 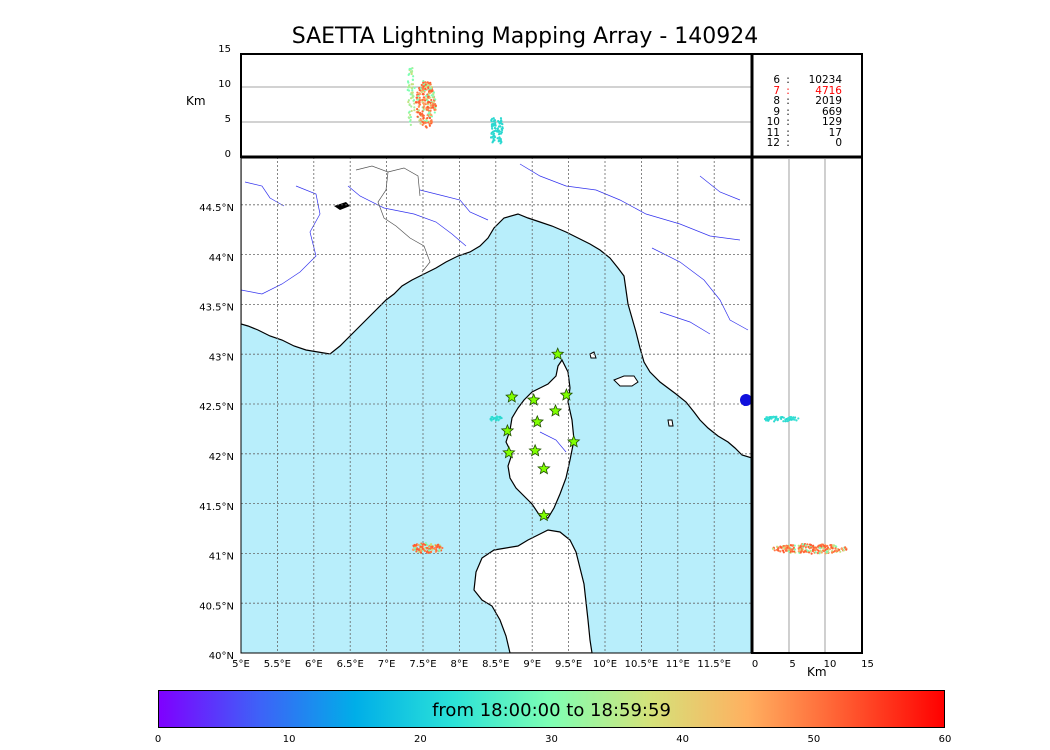 What do you see at coordinates (277, 664) in the screenshot?
I see `lon-tick-label: 5.5°E` at bounding box center [277, 664].